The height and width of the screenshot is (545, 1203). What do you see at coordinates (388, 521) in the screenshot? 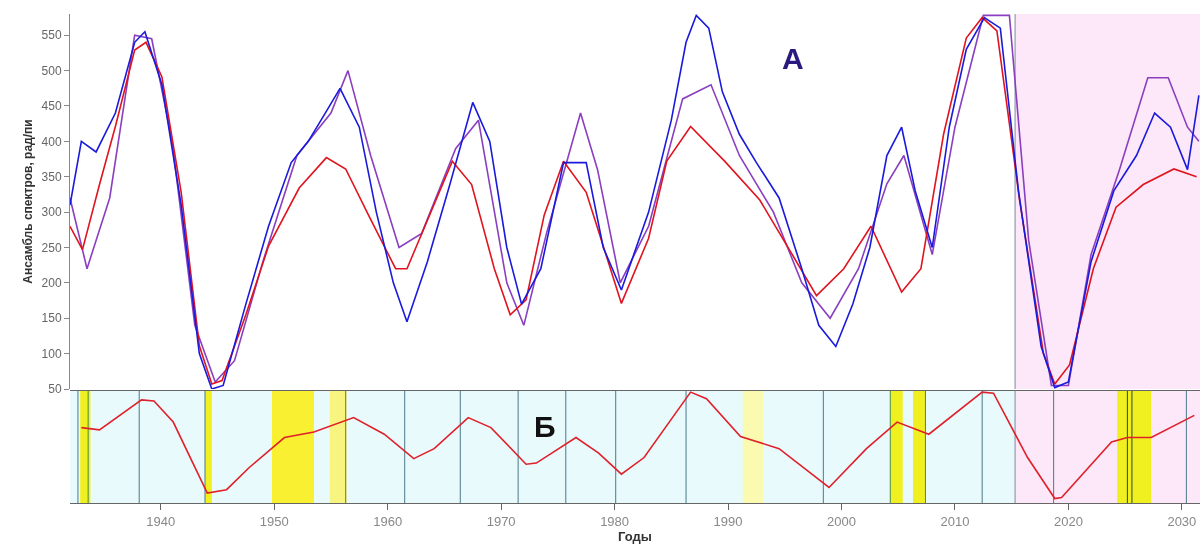
I see `x-tick-label: 1960` at bounding box center [388, 521].